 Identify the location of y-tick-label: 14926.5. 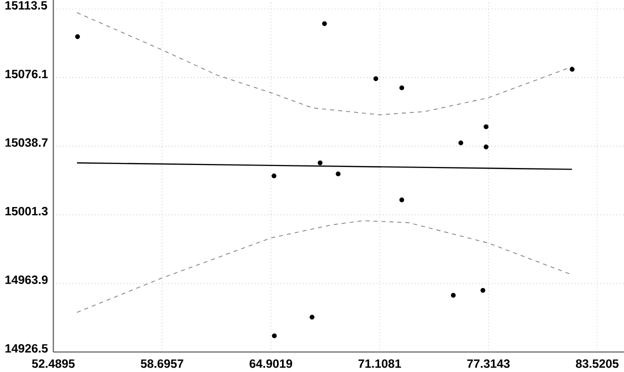
(26, 348).